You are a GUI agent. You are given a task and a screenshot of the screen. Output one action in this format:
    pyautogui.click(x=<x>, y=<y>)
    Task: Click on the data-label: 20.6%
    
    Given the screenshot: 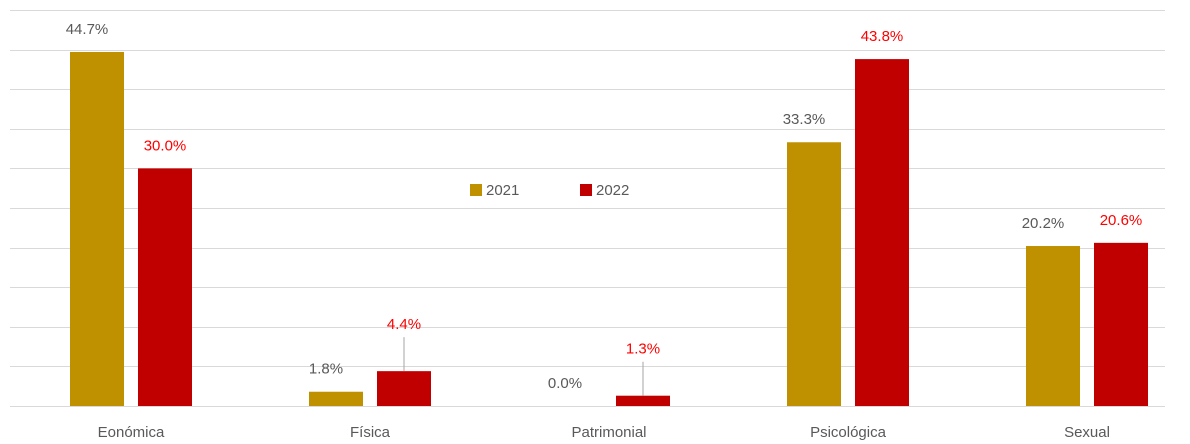 What is the action you would take?
    pyautogui.click(x=1121, y=220)
    